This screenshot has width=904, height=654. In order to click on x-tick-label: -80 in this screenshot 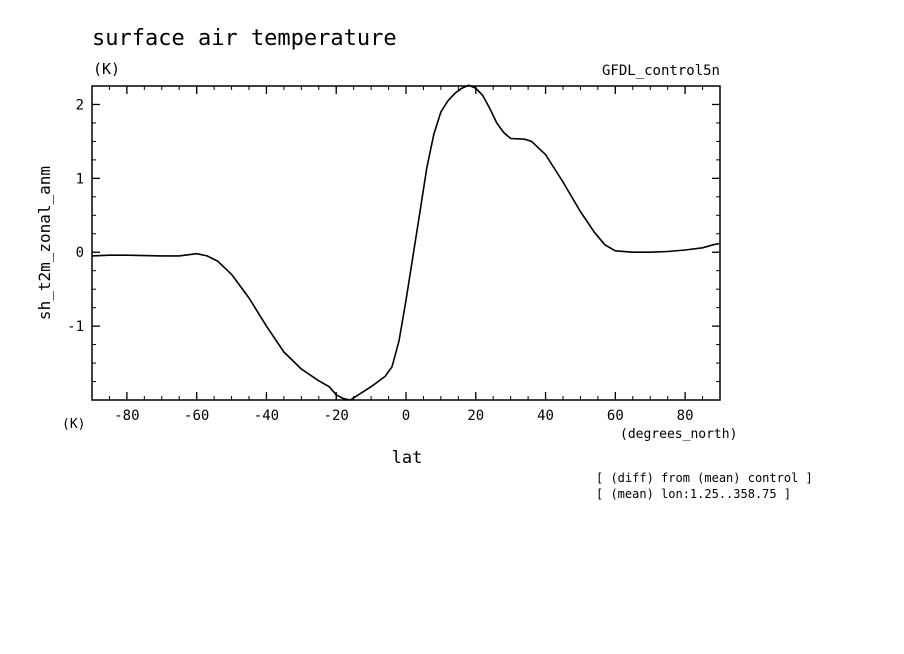, I will do `click(126, 416)`.